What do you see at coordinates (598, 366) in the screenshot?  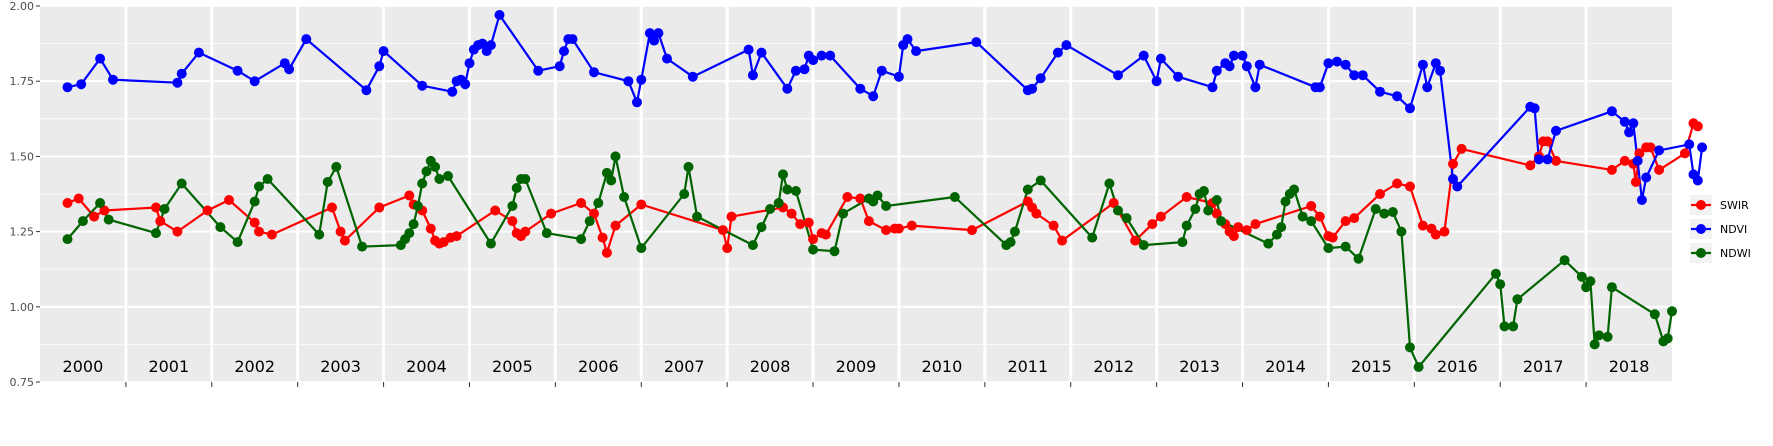 I see `year-label: 2006` at bounding box center [598, 366].